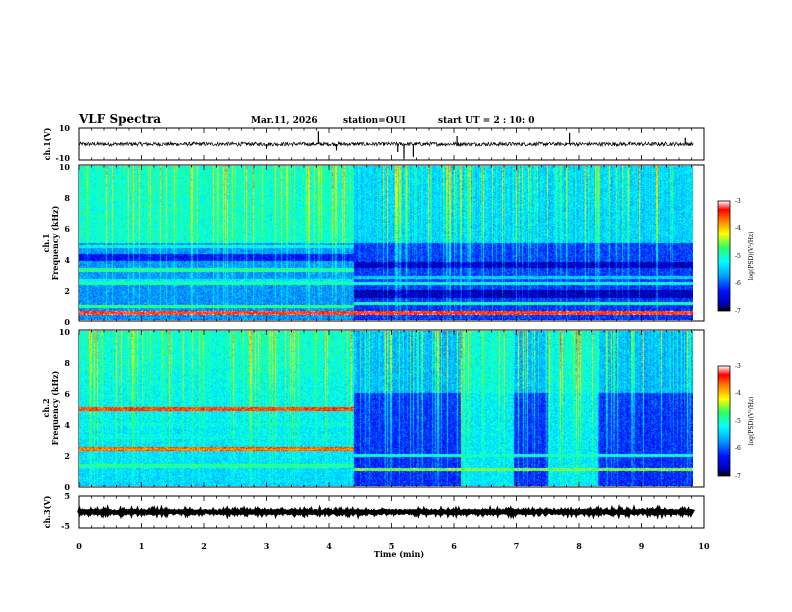 The width and height of the screenshot is (792, 612). What do you see at coordinates (142, 546) in the screenshot?
I see `x-tick-label-1: 1` at bounding box center [142, 546].